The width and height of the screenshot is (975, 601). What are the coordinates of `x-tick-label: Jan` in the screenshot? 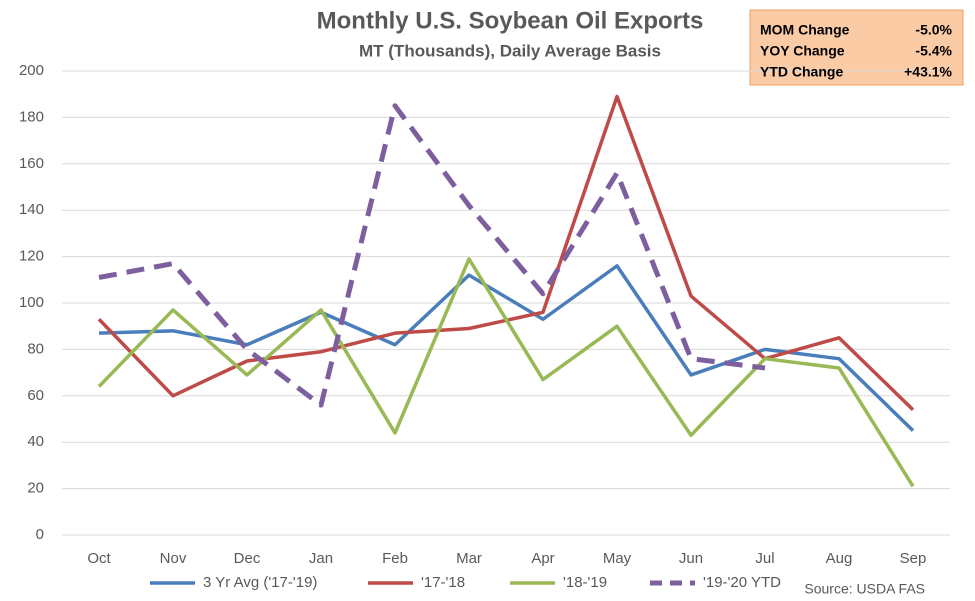 It's located at (321, 558).